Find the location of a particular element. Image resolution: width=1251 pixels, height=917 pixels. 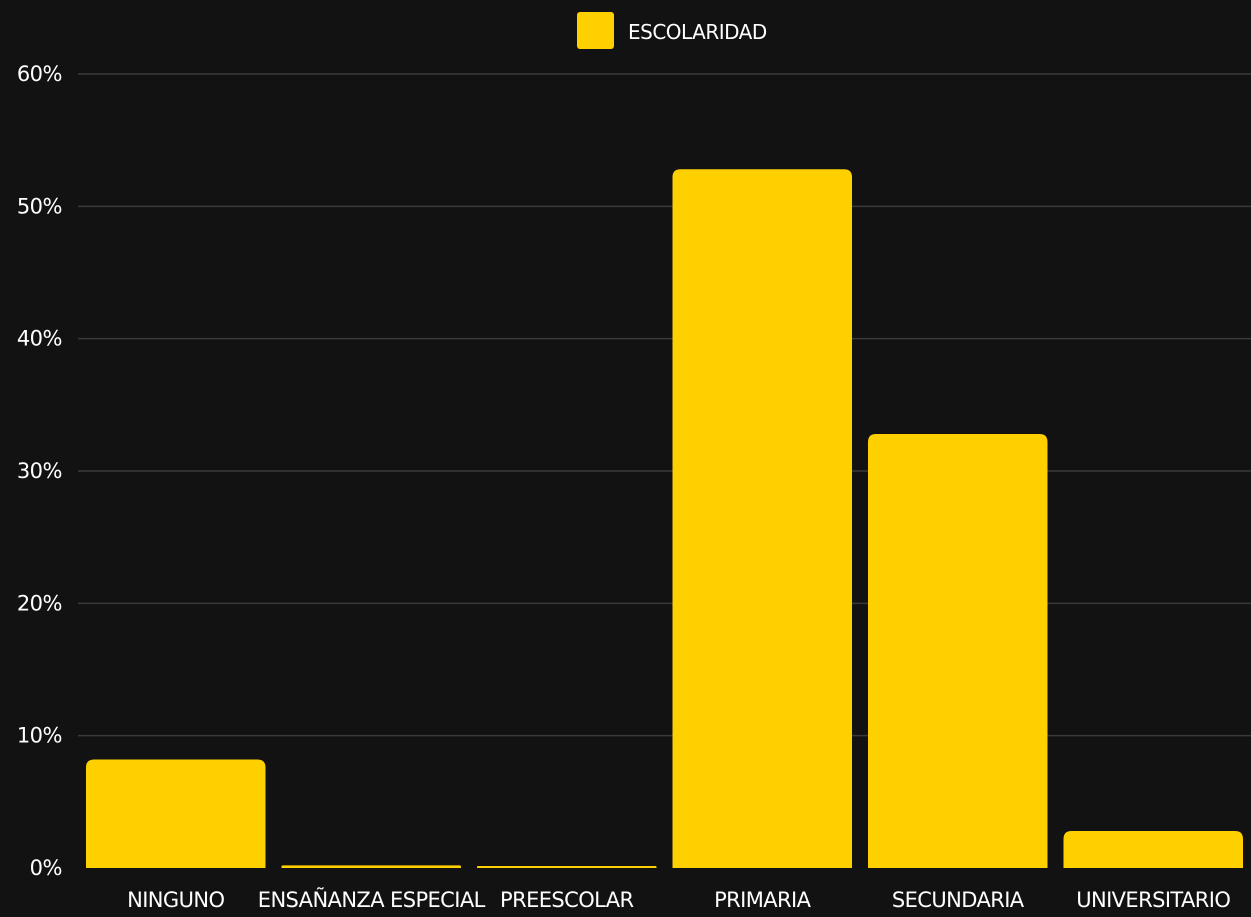

legend: ESCOLARIDAD is located at coordinates (672, 30).